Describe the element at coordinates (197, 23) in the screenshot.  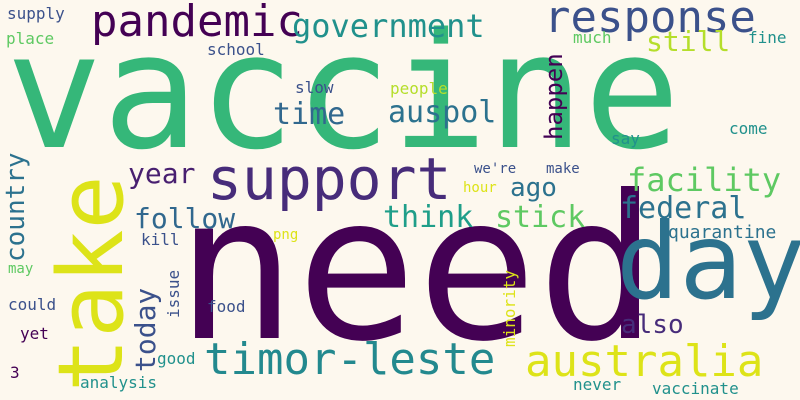
I see `word-pandemic: pandemic` at that location.